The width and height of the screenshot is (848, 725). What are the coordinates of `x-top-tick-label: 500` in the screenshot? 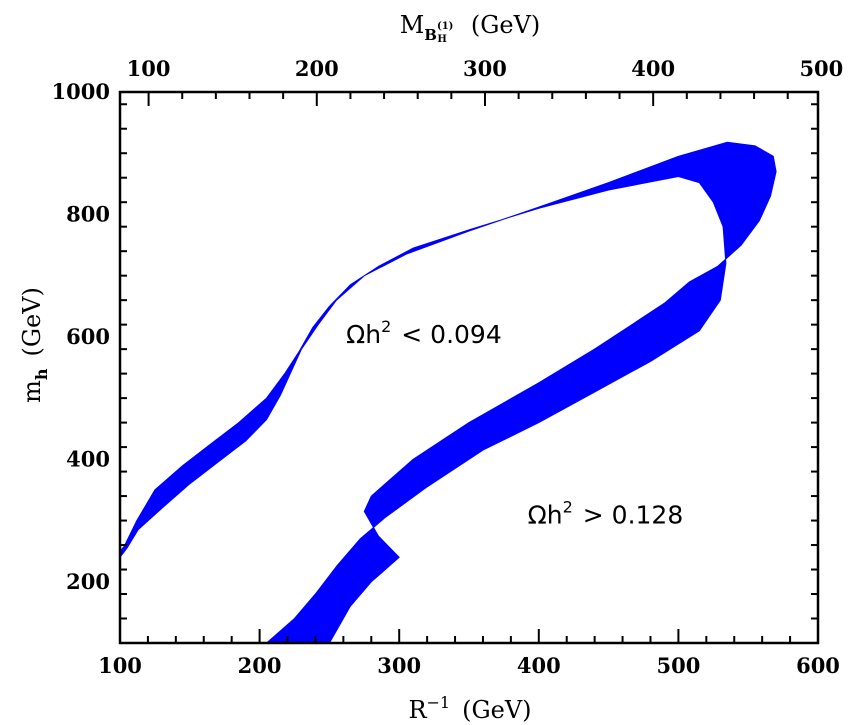 It's located at (821, 68).